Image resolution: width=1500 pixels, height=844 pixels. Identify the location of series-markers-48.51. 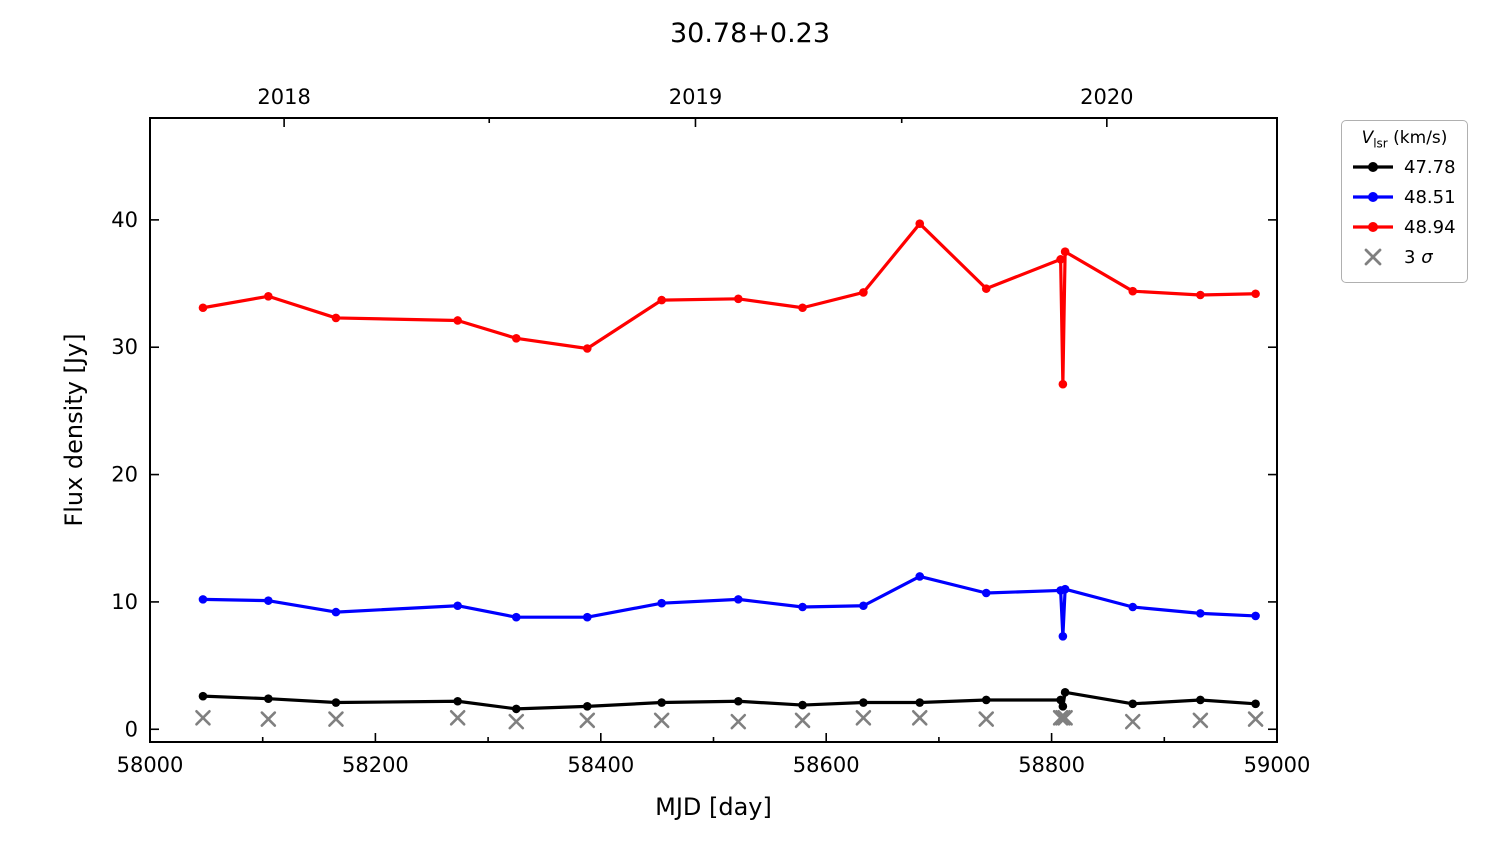
(729, 606).